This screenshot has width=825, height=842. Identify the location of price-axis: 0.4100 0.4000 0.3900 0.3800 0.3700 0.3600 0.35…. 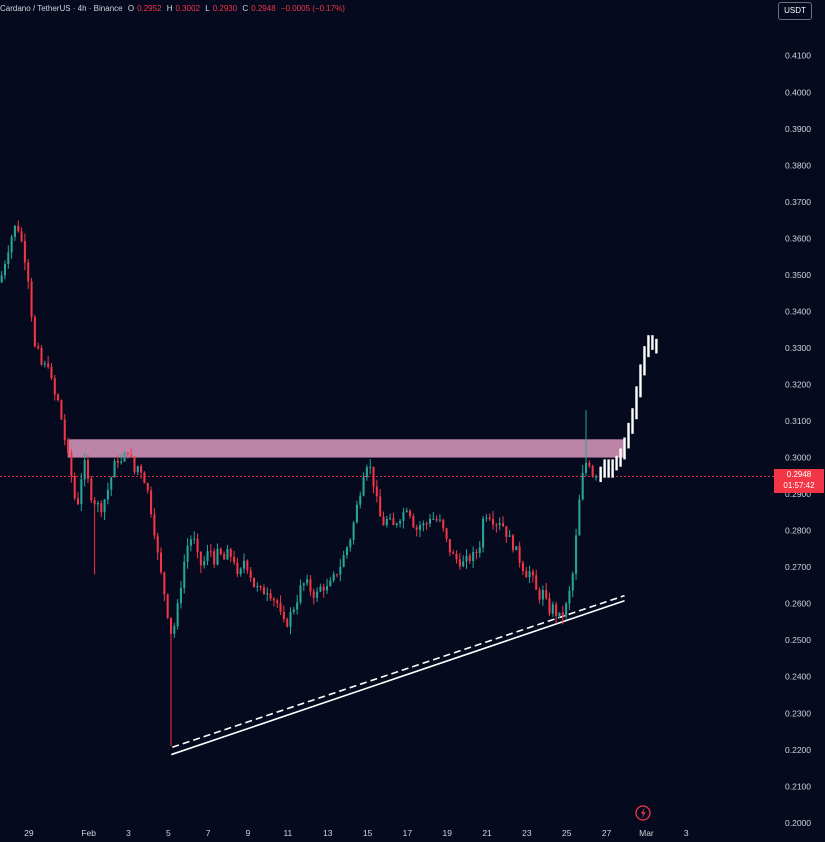
(798, 439).